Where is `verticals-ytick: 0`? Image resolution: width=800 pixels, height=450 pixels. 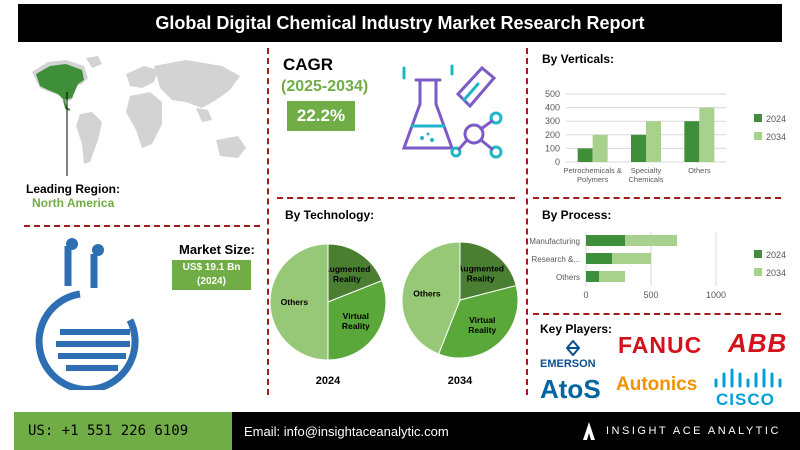
verticals-ytick: 0 is located at coordinates (557, 162).